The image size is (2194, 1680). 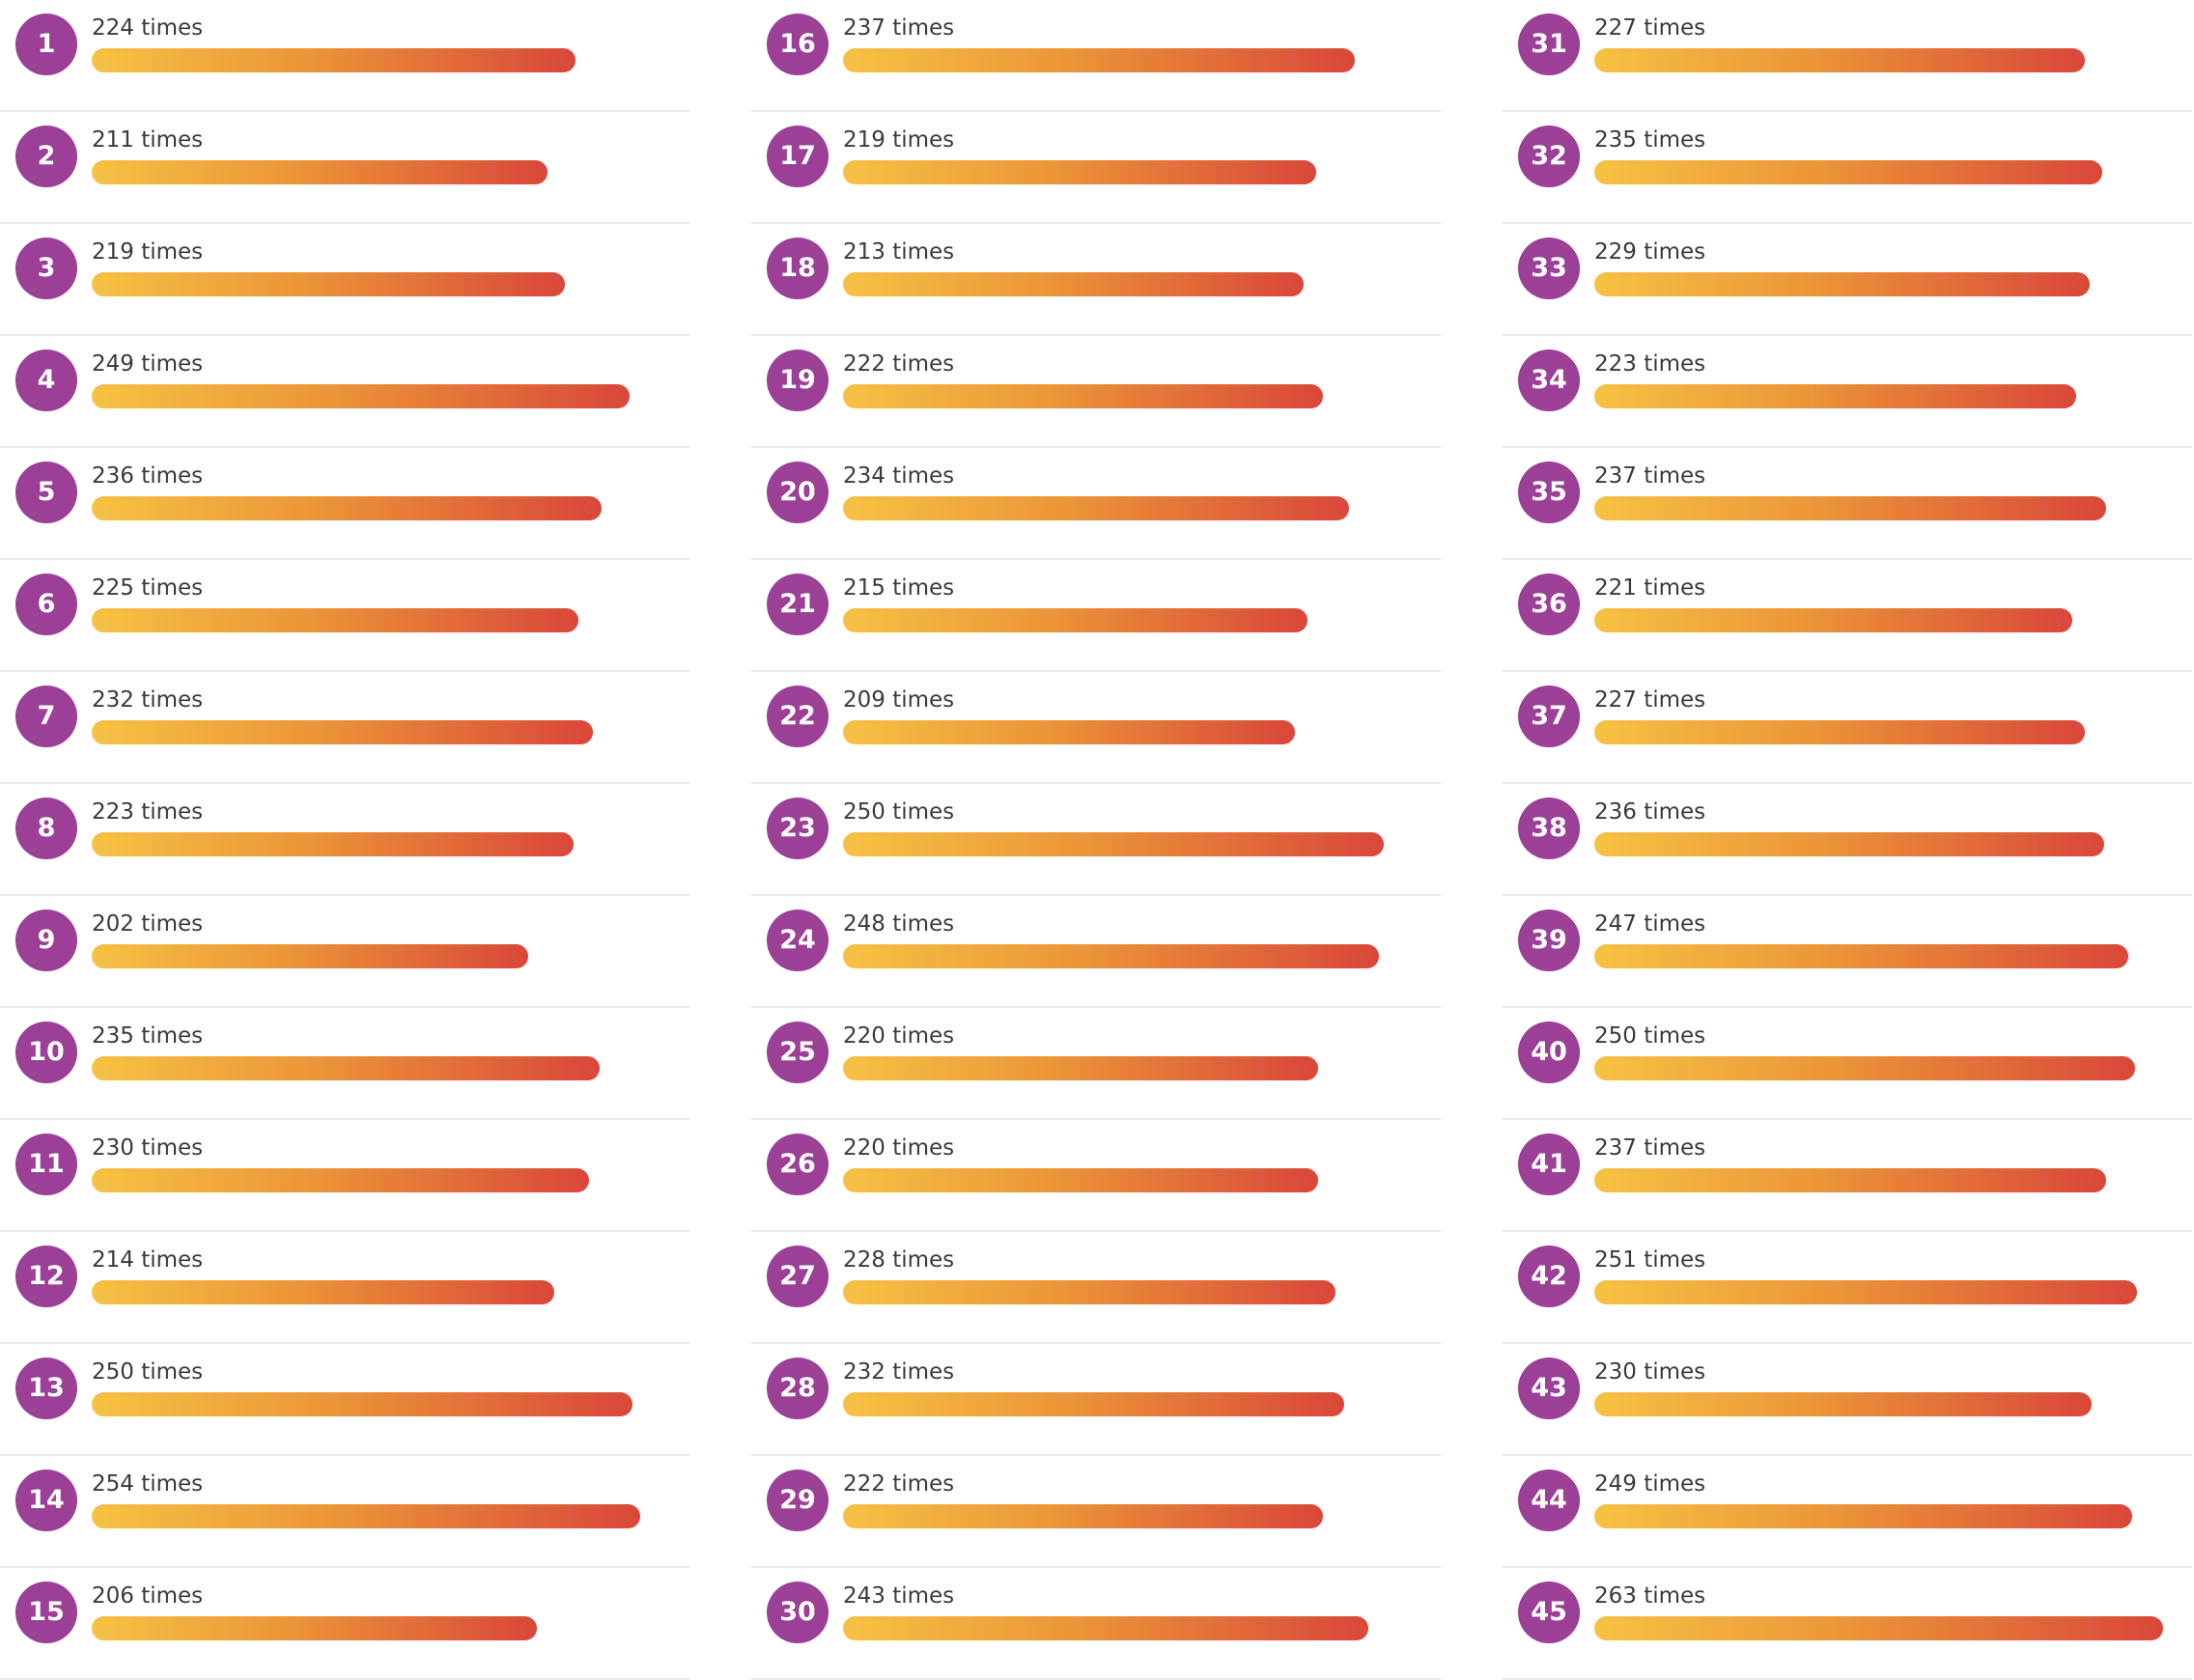 What do you see at coordinates (46, 268) in the screenshot?
I see `ball-number-badge: 3` at bounding box center [46, 268].